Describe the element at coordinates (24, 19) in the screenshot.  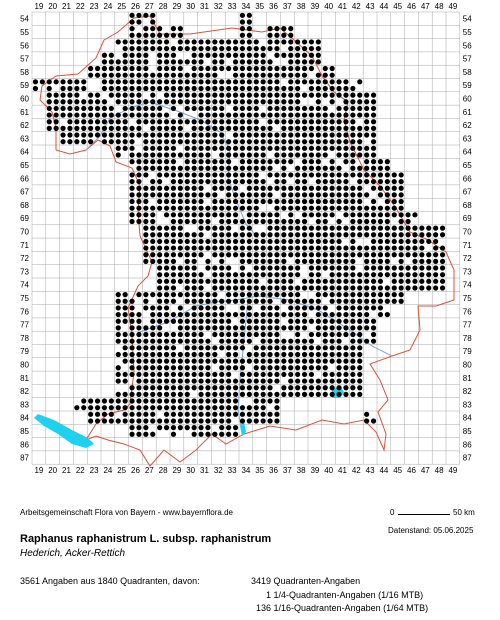
I see `grid-label: 54` at that location.